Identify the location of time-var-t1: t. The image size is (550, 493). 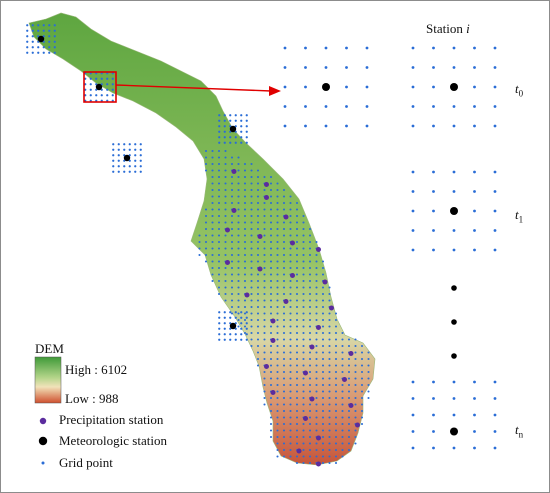
(517, 214).